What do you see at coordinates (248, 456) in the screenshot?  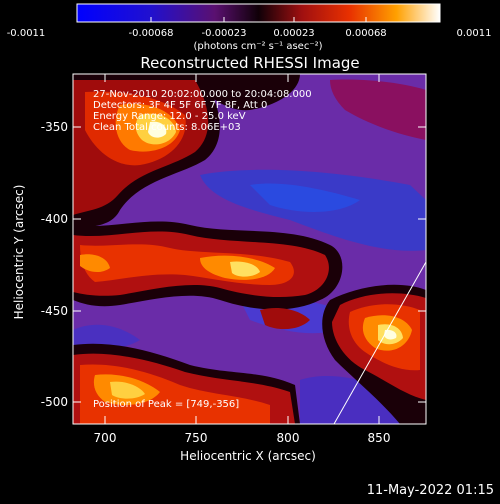 I see `x-axis-label: Heliocentric X (arcsec)` at bounding box center [248, 456].